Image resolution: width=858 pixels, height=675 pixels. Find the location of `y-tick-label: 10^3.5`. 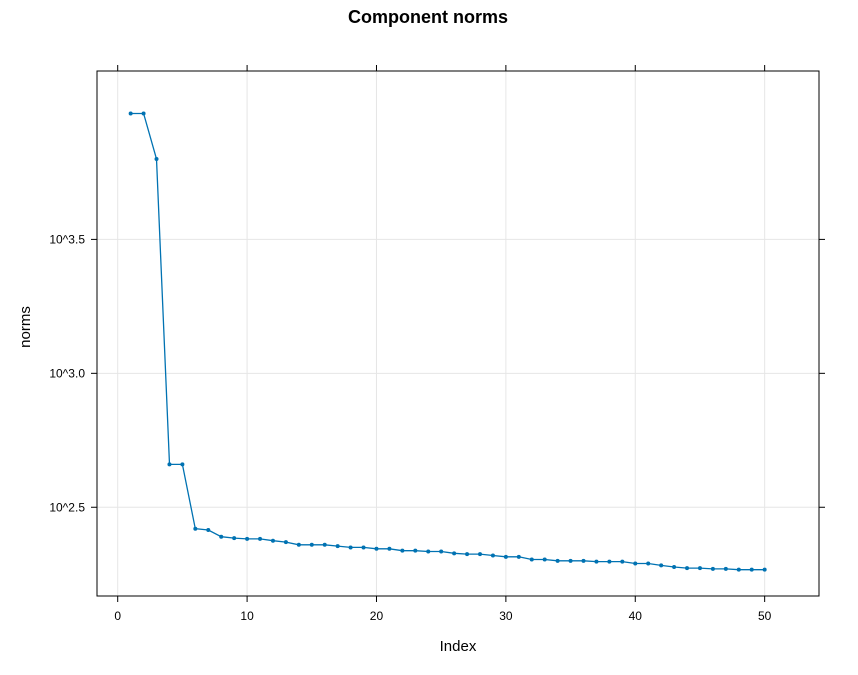

y-tick-label: 10^3.5 is located at coordinates (67, 239).